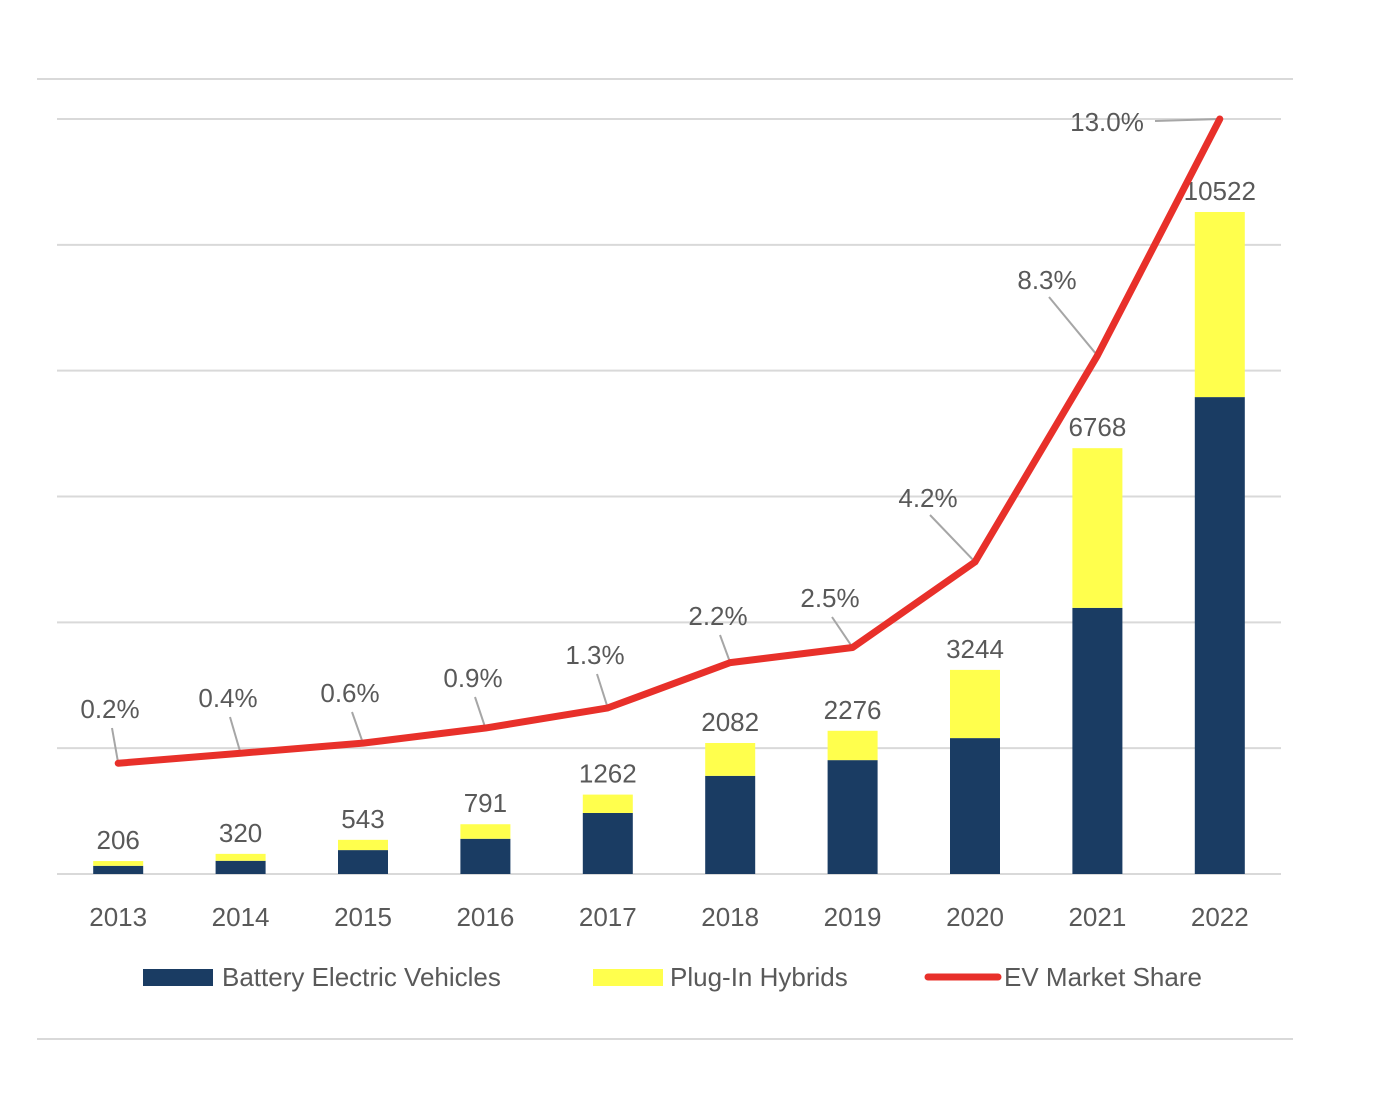  What do you see at coordinates (240, 857) in the screenshot?
I see `bar-phev-2014` at bounding box center [240, 857].